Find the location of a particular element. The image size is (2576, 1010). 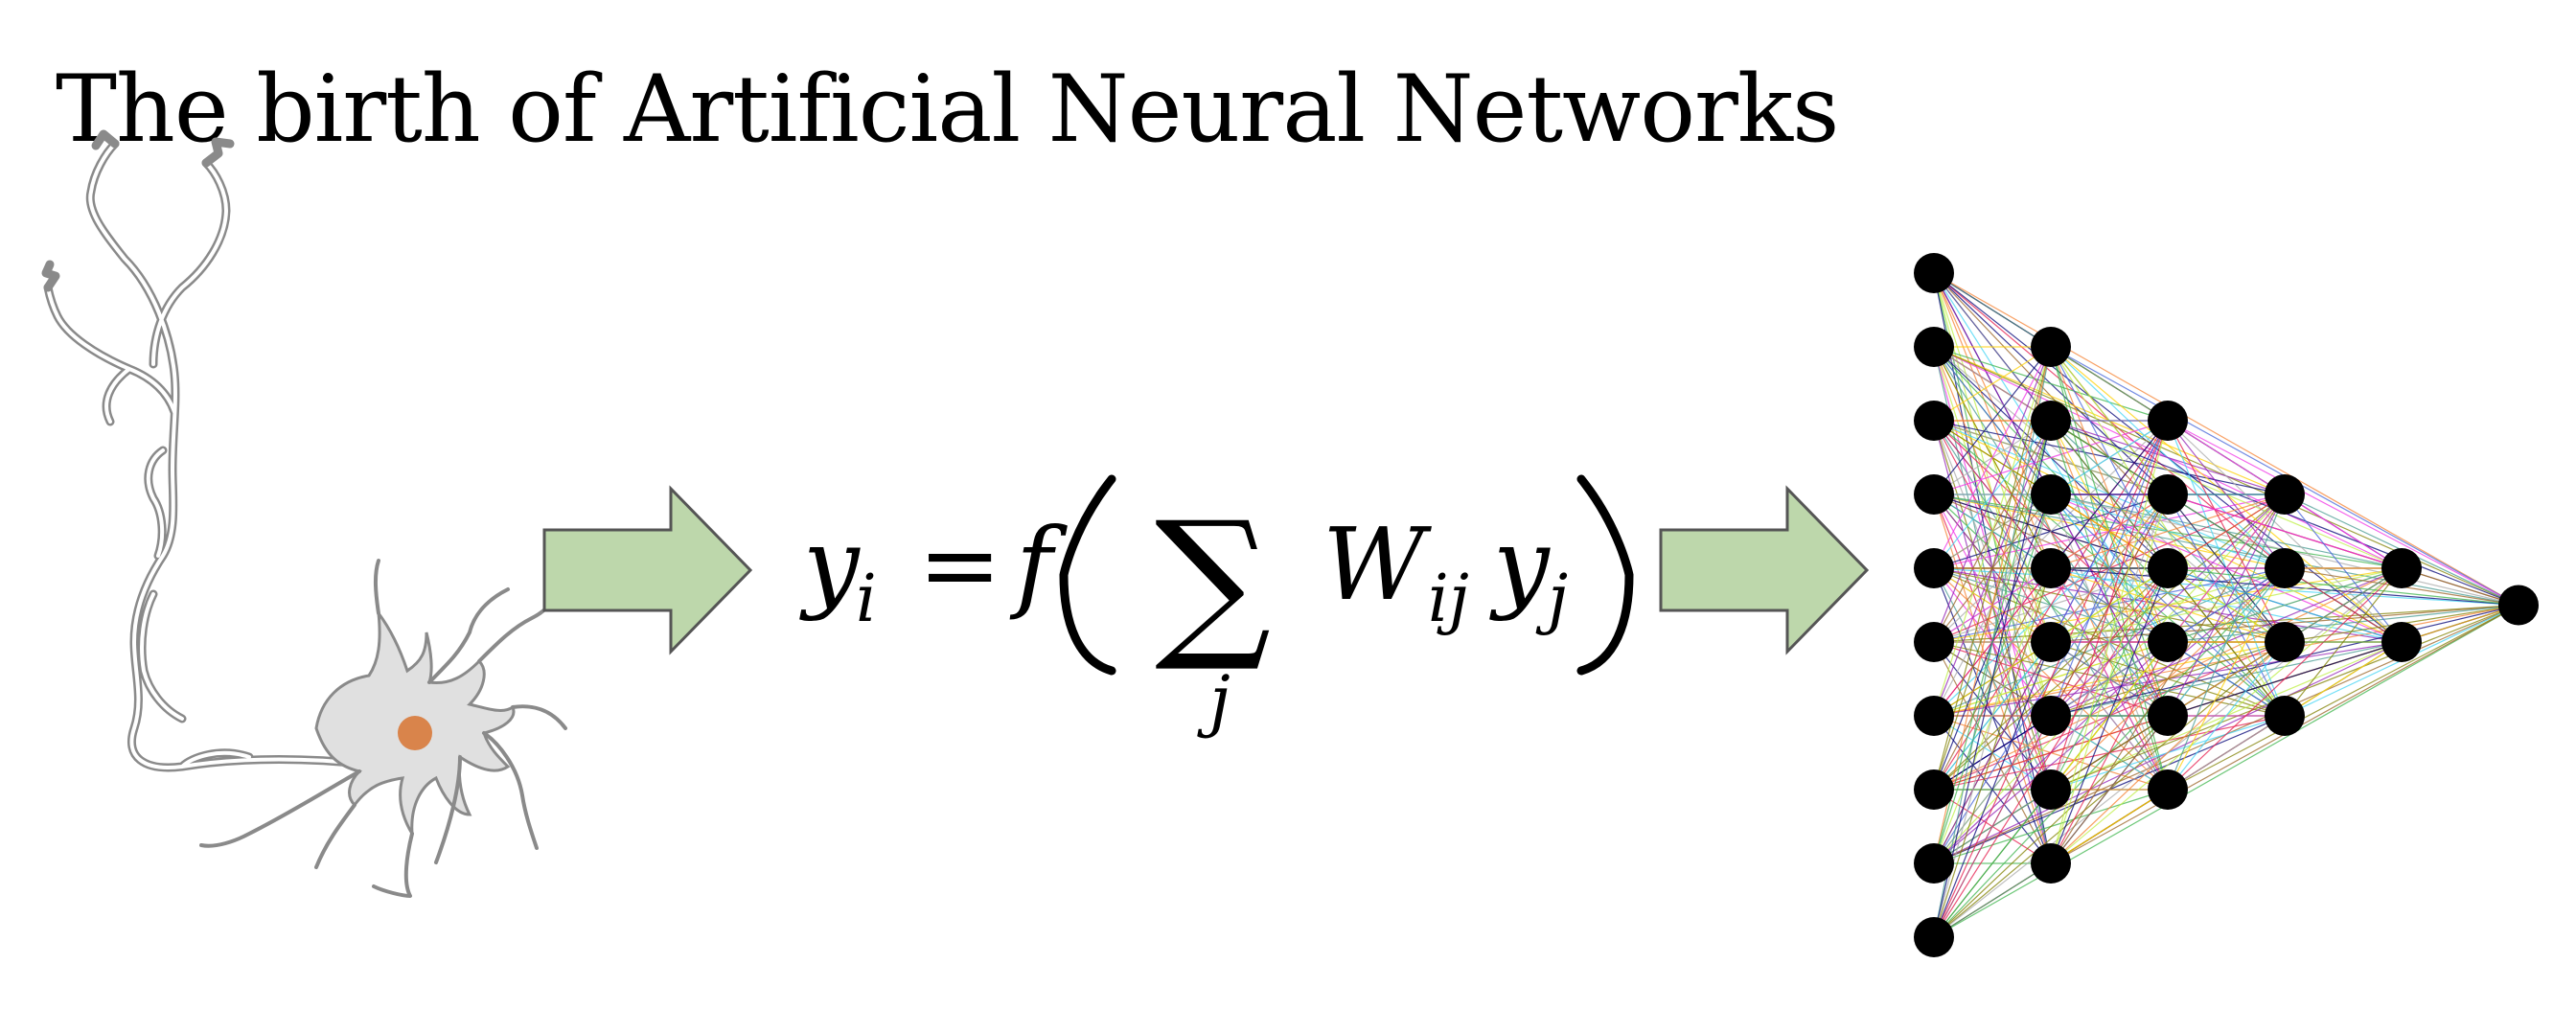

eq-lhs-sub: i is located at coordinates (866, 599).